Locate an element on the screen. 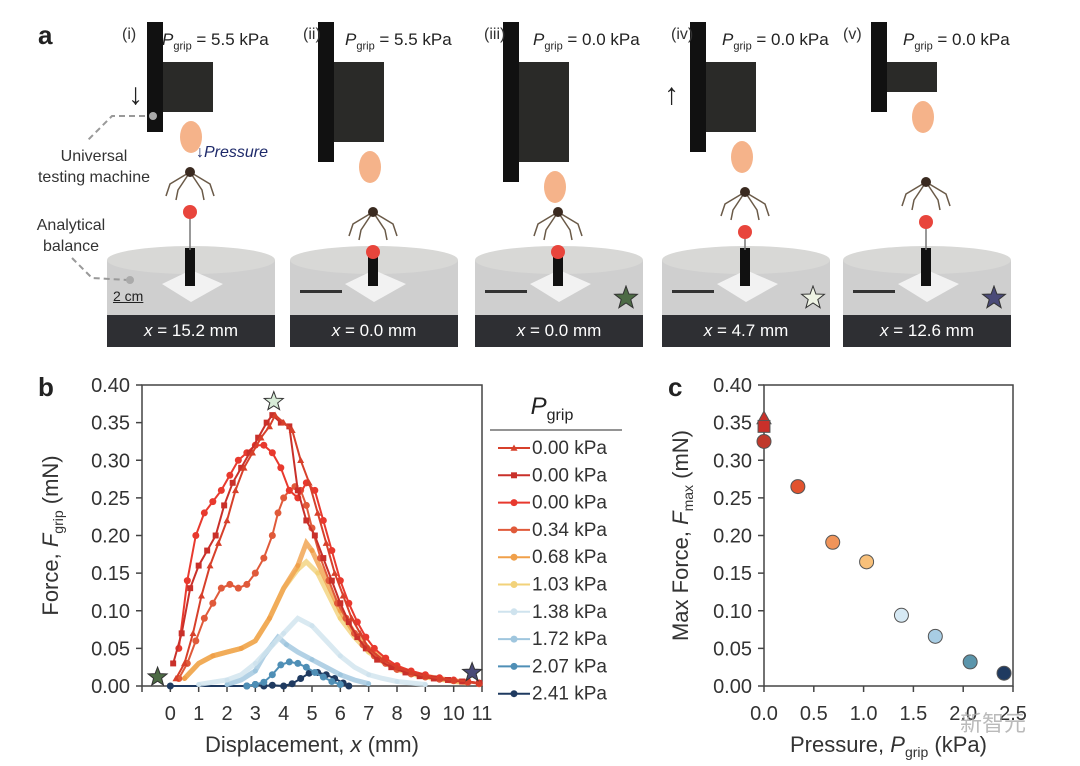 Image resolution: width=1080 pixels, height=766 pixels. p-symbol: P is located at coordinates (539, 39).